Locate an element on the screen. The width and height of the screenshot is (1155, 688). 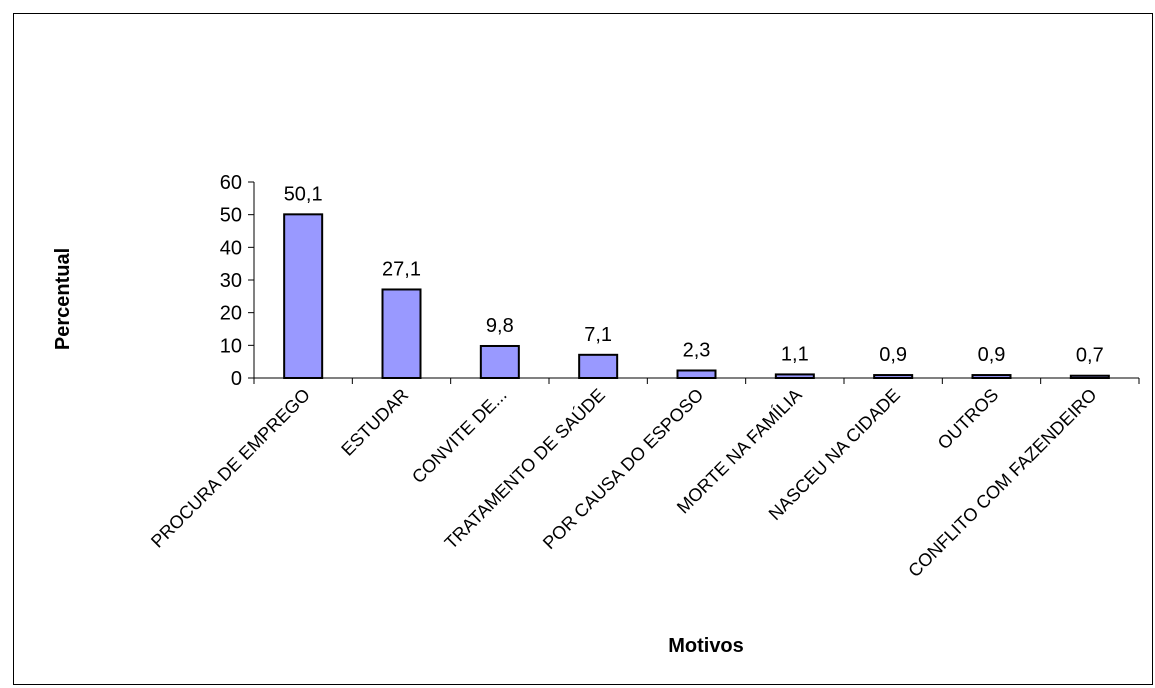
y-tick-label: 20 is located at coordinates (231, 314).